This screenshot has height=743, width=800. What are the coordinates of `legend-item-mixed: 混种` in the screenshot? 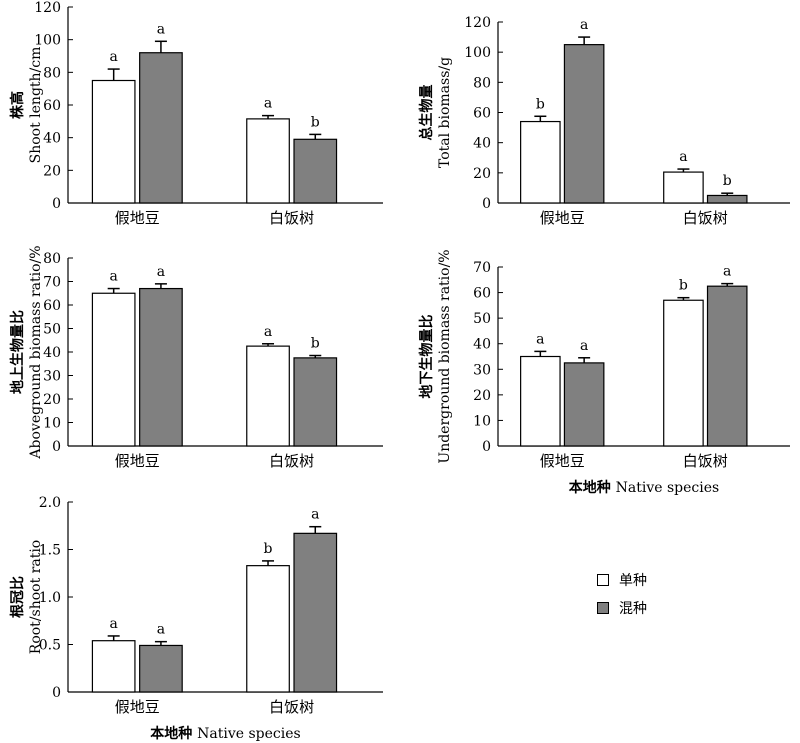 It's located at (622, 608).